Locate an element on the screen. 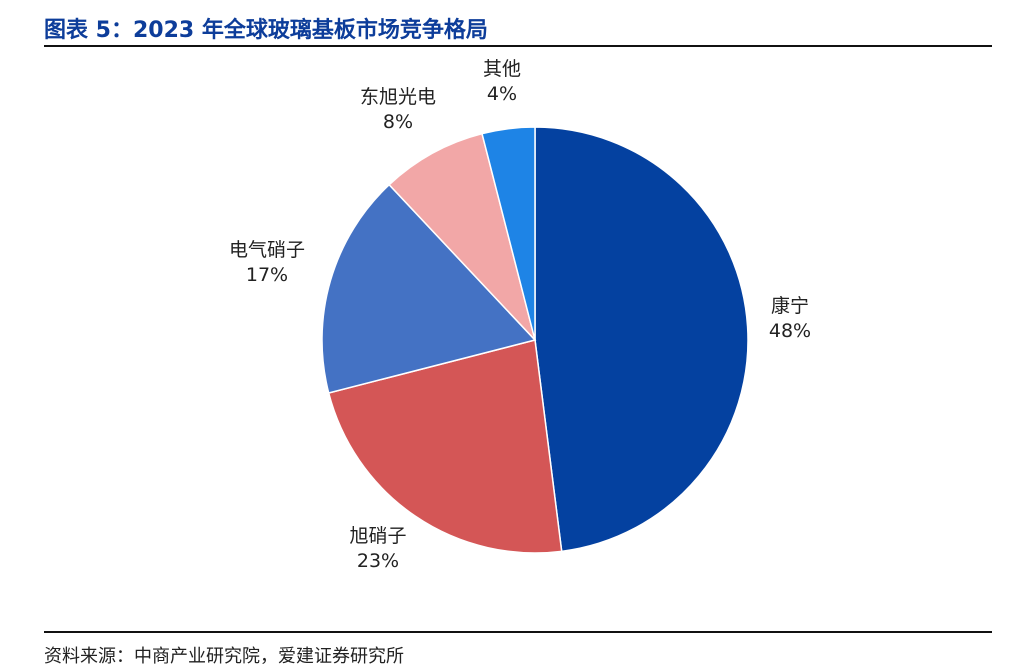 The width and height of the screenshot is (1028, 671). chart-title: 图表 5：2023 年全球玻璃基板市场竞争格局 is located at coordinates (266, 30).